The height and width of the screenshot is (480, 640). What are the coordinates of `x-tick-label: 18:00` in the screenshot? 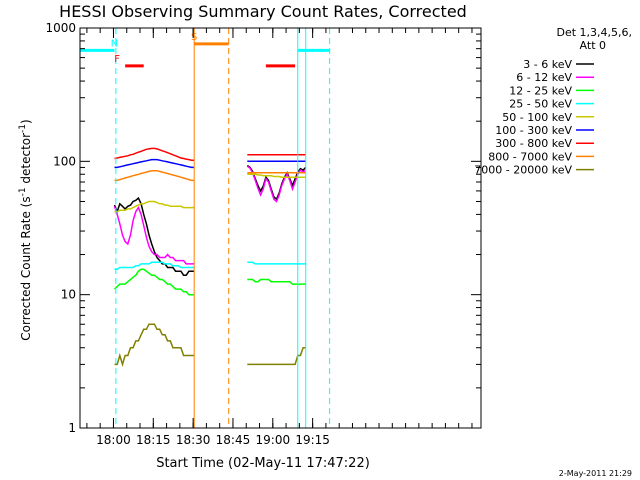 It's located at (113, 440).